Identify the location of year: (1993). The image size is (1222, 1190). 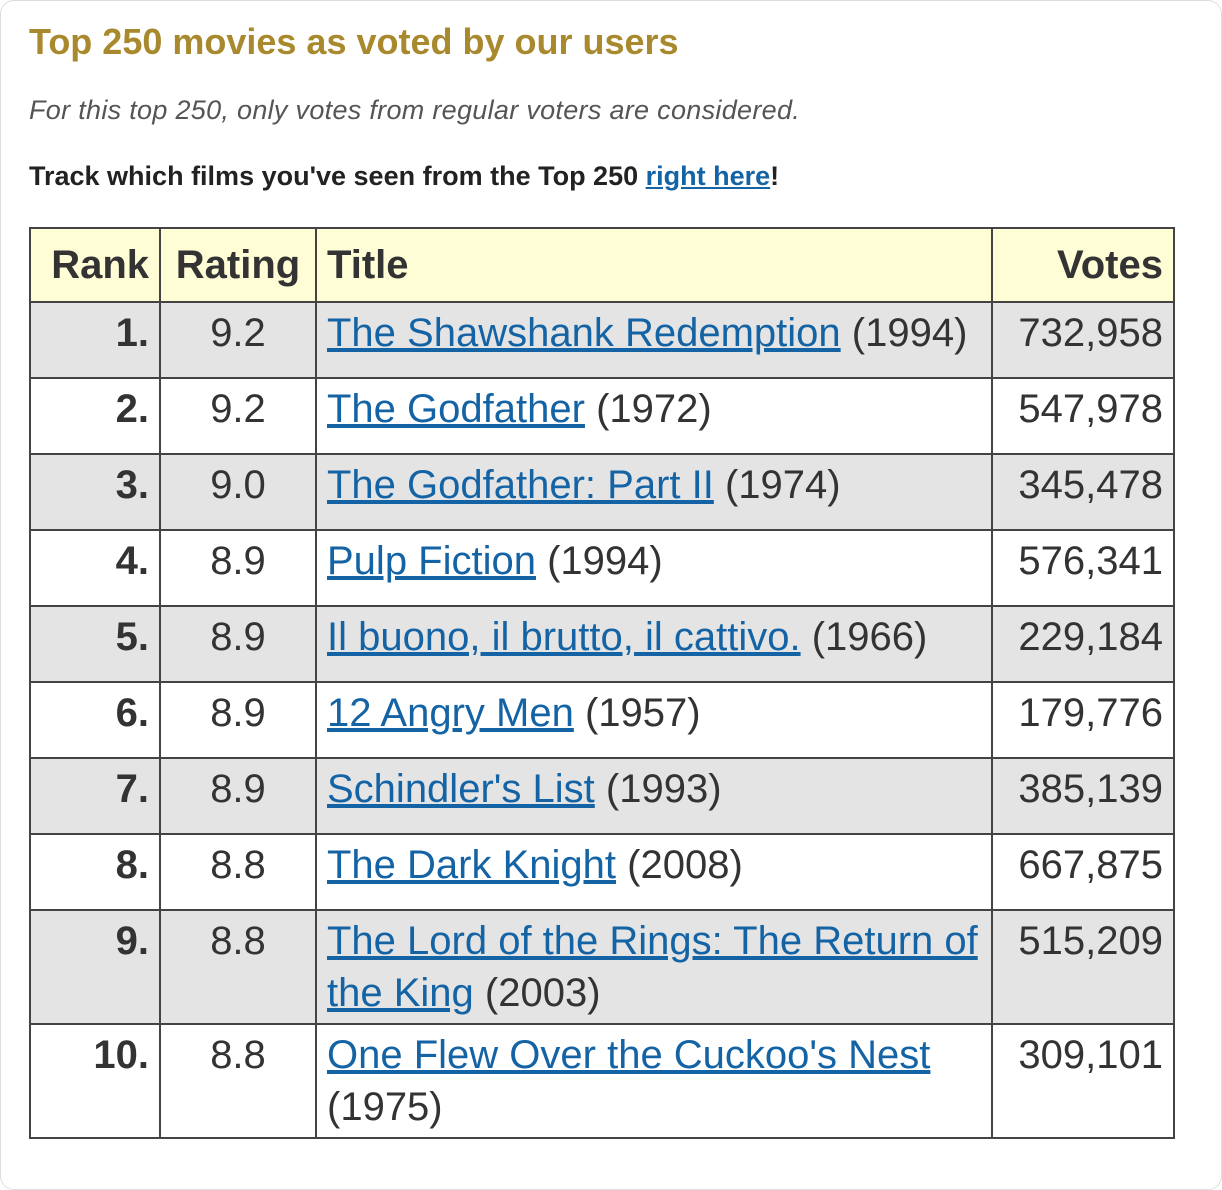
(663, 789).